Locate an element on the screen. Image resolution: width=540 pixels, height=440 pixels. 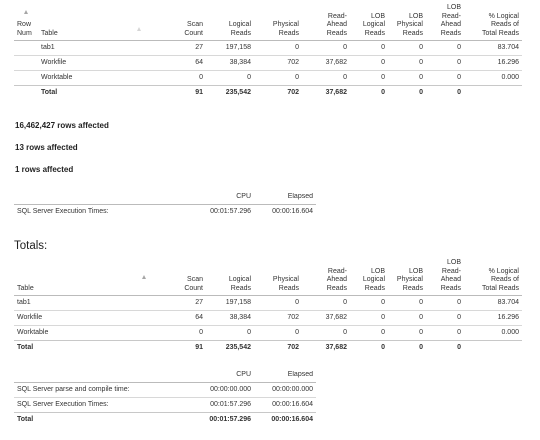
rows-affected-message: 13 rows affected is located at coordinates (46, 147).